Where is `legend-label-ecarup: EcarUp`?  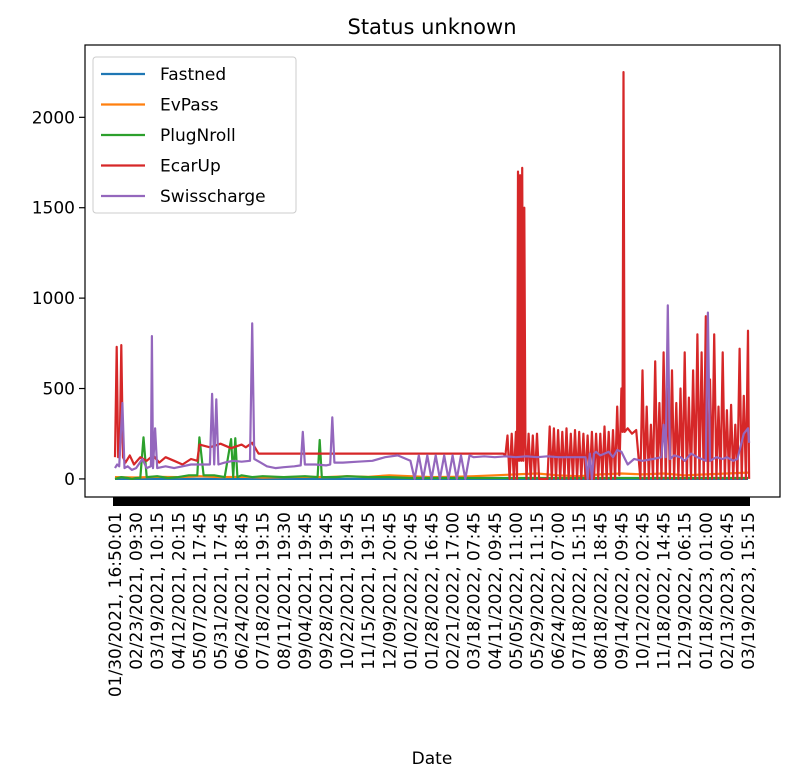 legend-label-ecarup: EcarUp is located at coordinates (190, 167).